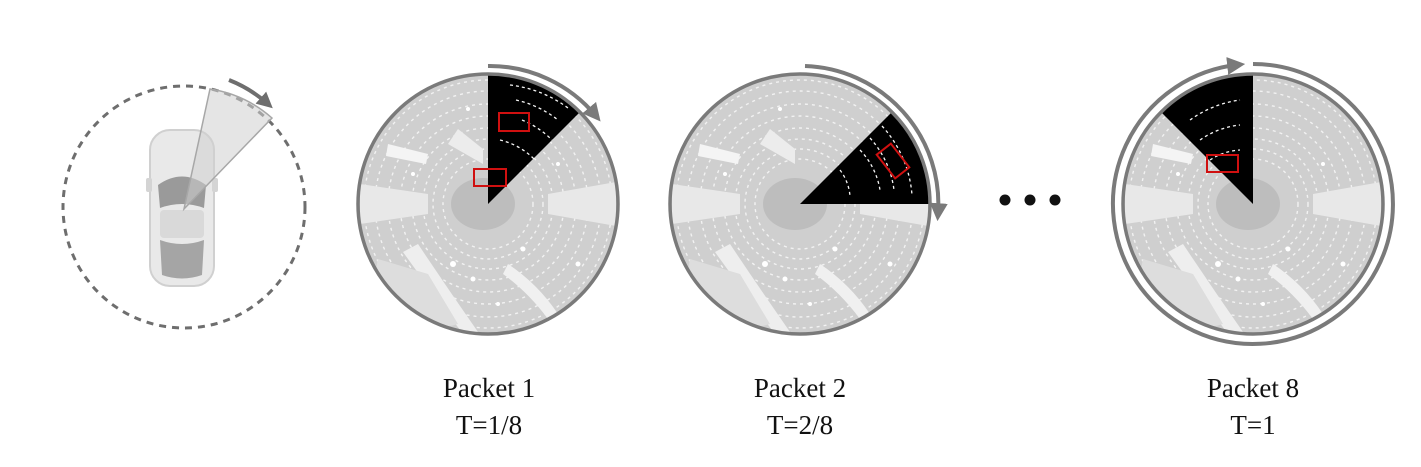 The height and width of the screenshot is (467, 1421). I want to click on ellipsis-dots, so click(1030, 200).